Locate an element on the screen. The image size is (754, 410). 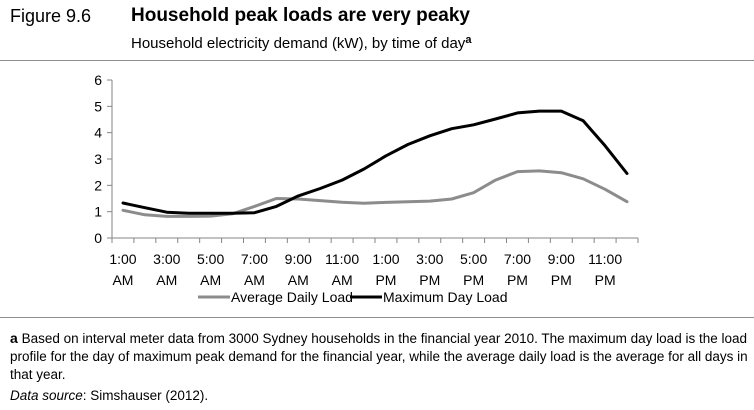
series-line-average-daily-load is located at coordinates (375, 193).